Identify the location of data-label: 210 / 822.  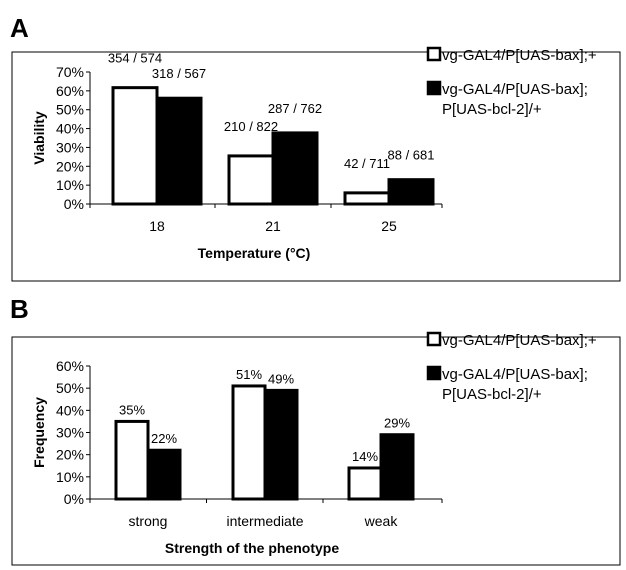
(251, 126).